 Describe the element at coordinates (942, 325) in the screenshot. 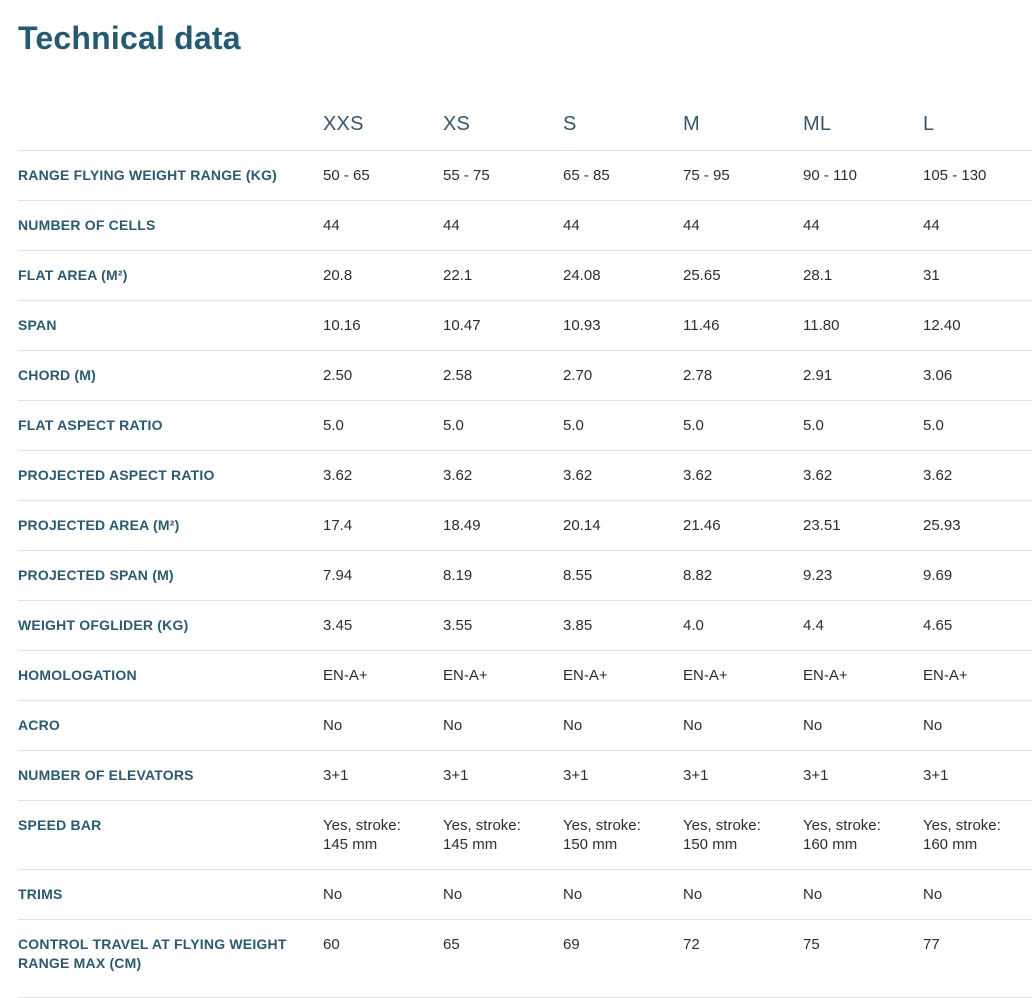

I see `cell-value: 12.40` at that location.